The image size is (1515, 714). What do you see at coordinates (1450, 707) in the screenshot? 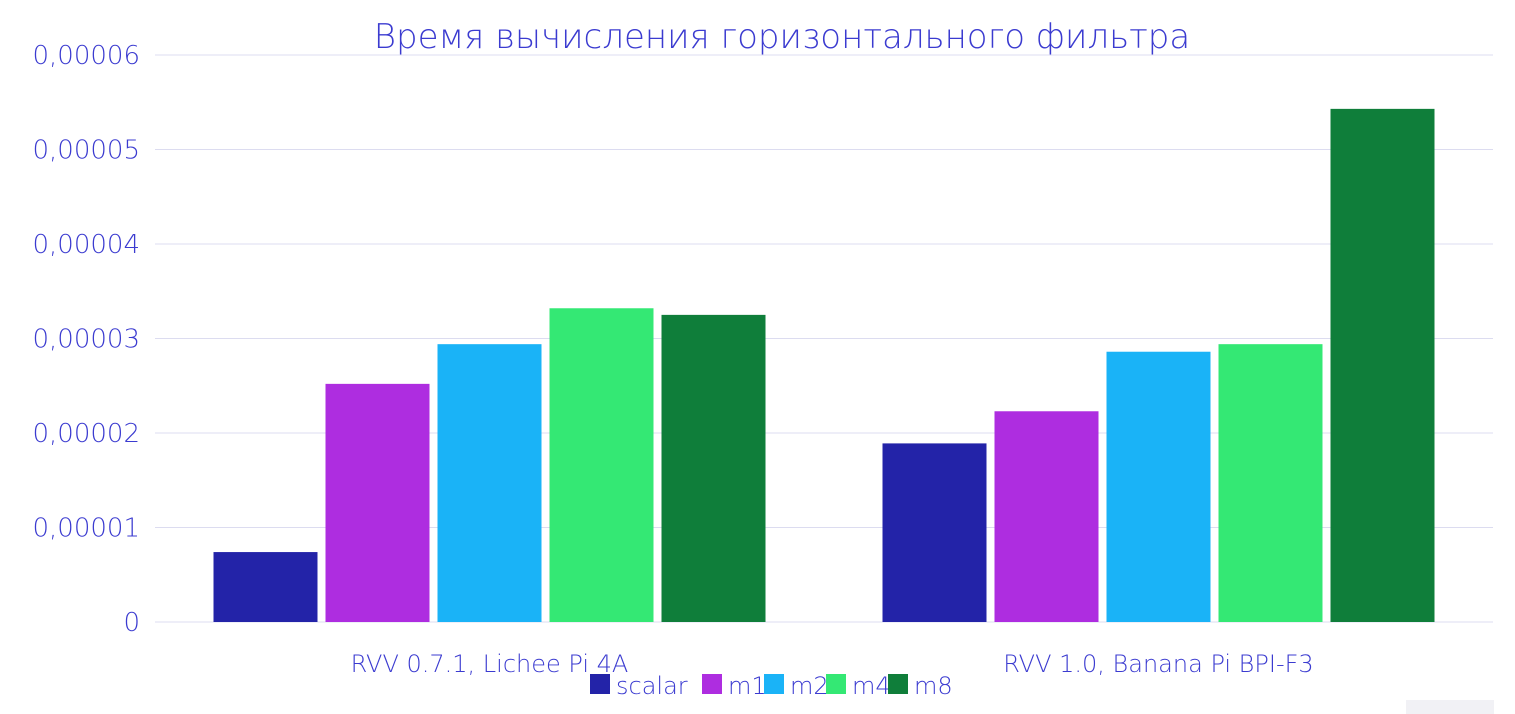
I see `page-number-badge` at bounding box center [1450, 707].